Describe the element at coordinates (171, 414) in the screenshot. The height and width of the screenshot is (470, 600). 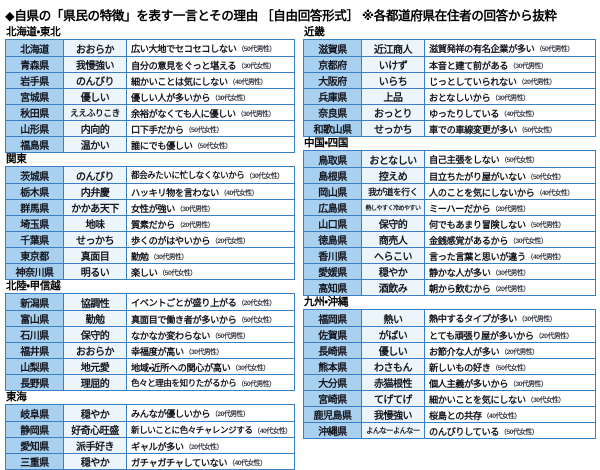
I see `reason-text: みんなが優しいから` at that location.